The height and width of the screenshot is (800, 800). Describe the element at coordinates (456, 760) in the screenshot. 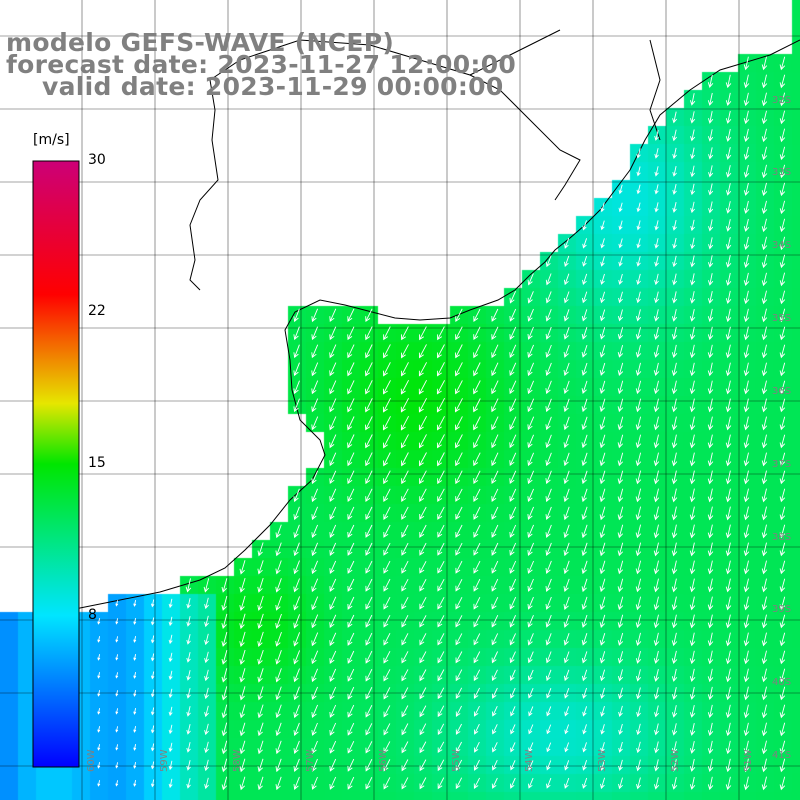

I see `lon-label-55w: 55W` at that location.